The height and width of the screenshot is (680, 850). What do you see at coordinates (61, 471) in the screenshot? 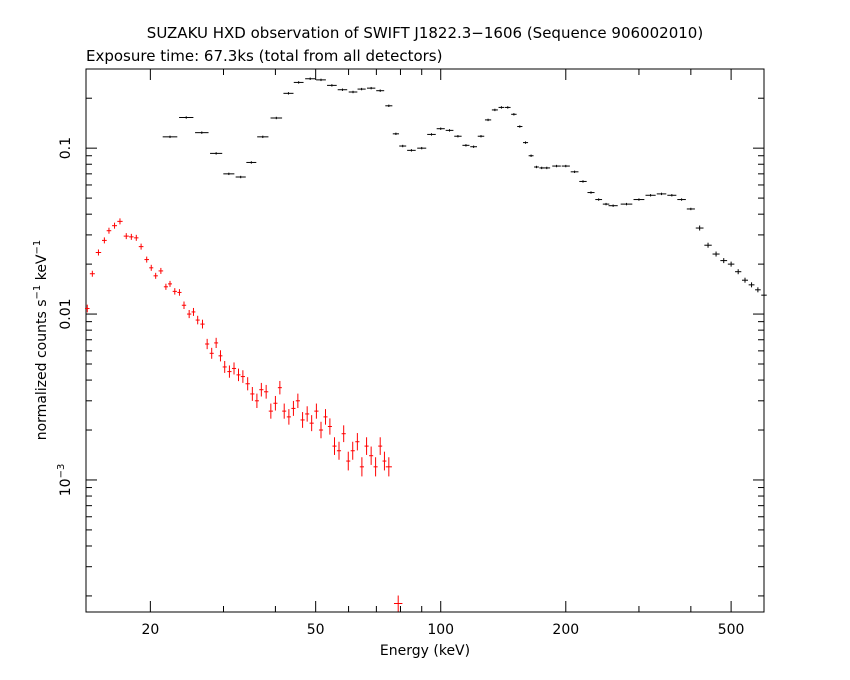
I see `y-tick-label-exp: −3` at bounding box center [61, 471].